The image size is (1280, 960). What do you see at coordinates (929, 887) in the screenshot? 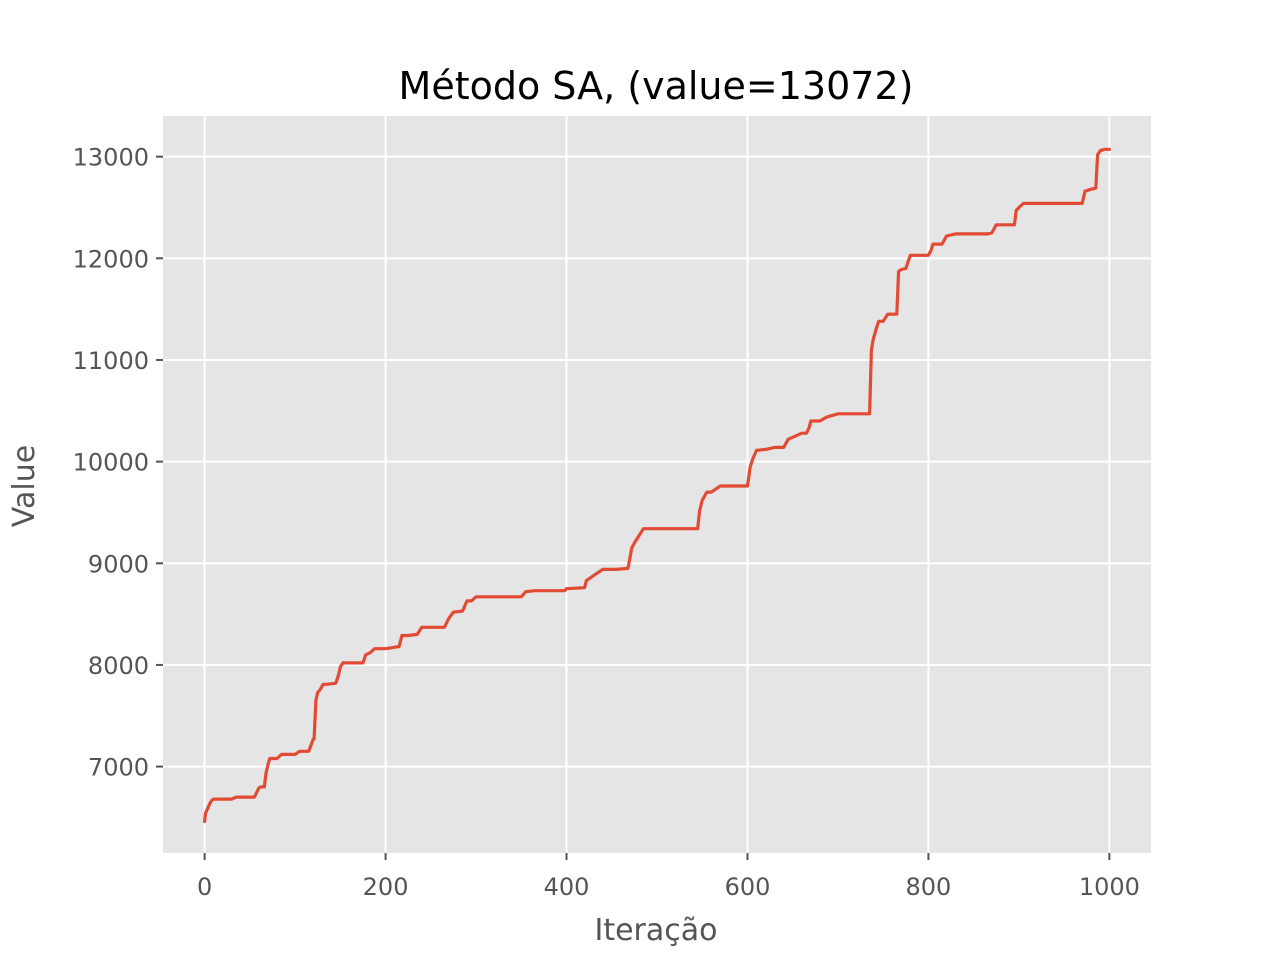
I see `x-tick-label: 800` at bounding box center [929, 887].